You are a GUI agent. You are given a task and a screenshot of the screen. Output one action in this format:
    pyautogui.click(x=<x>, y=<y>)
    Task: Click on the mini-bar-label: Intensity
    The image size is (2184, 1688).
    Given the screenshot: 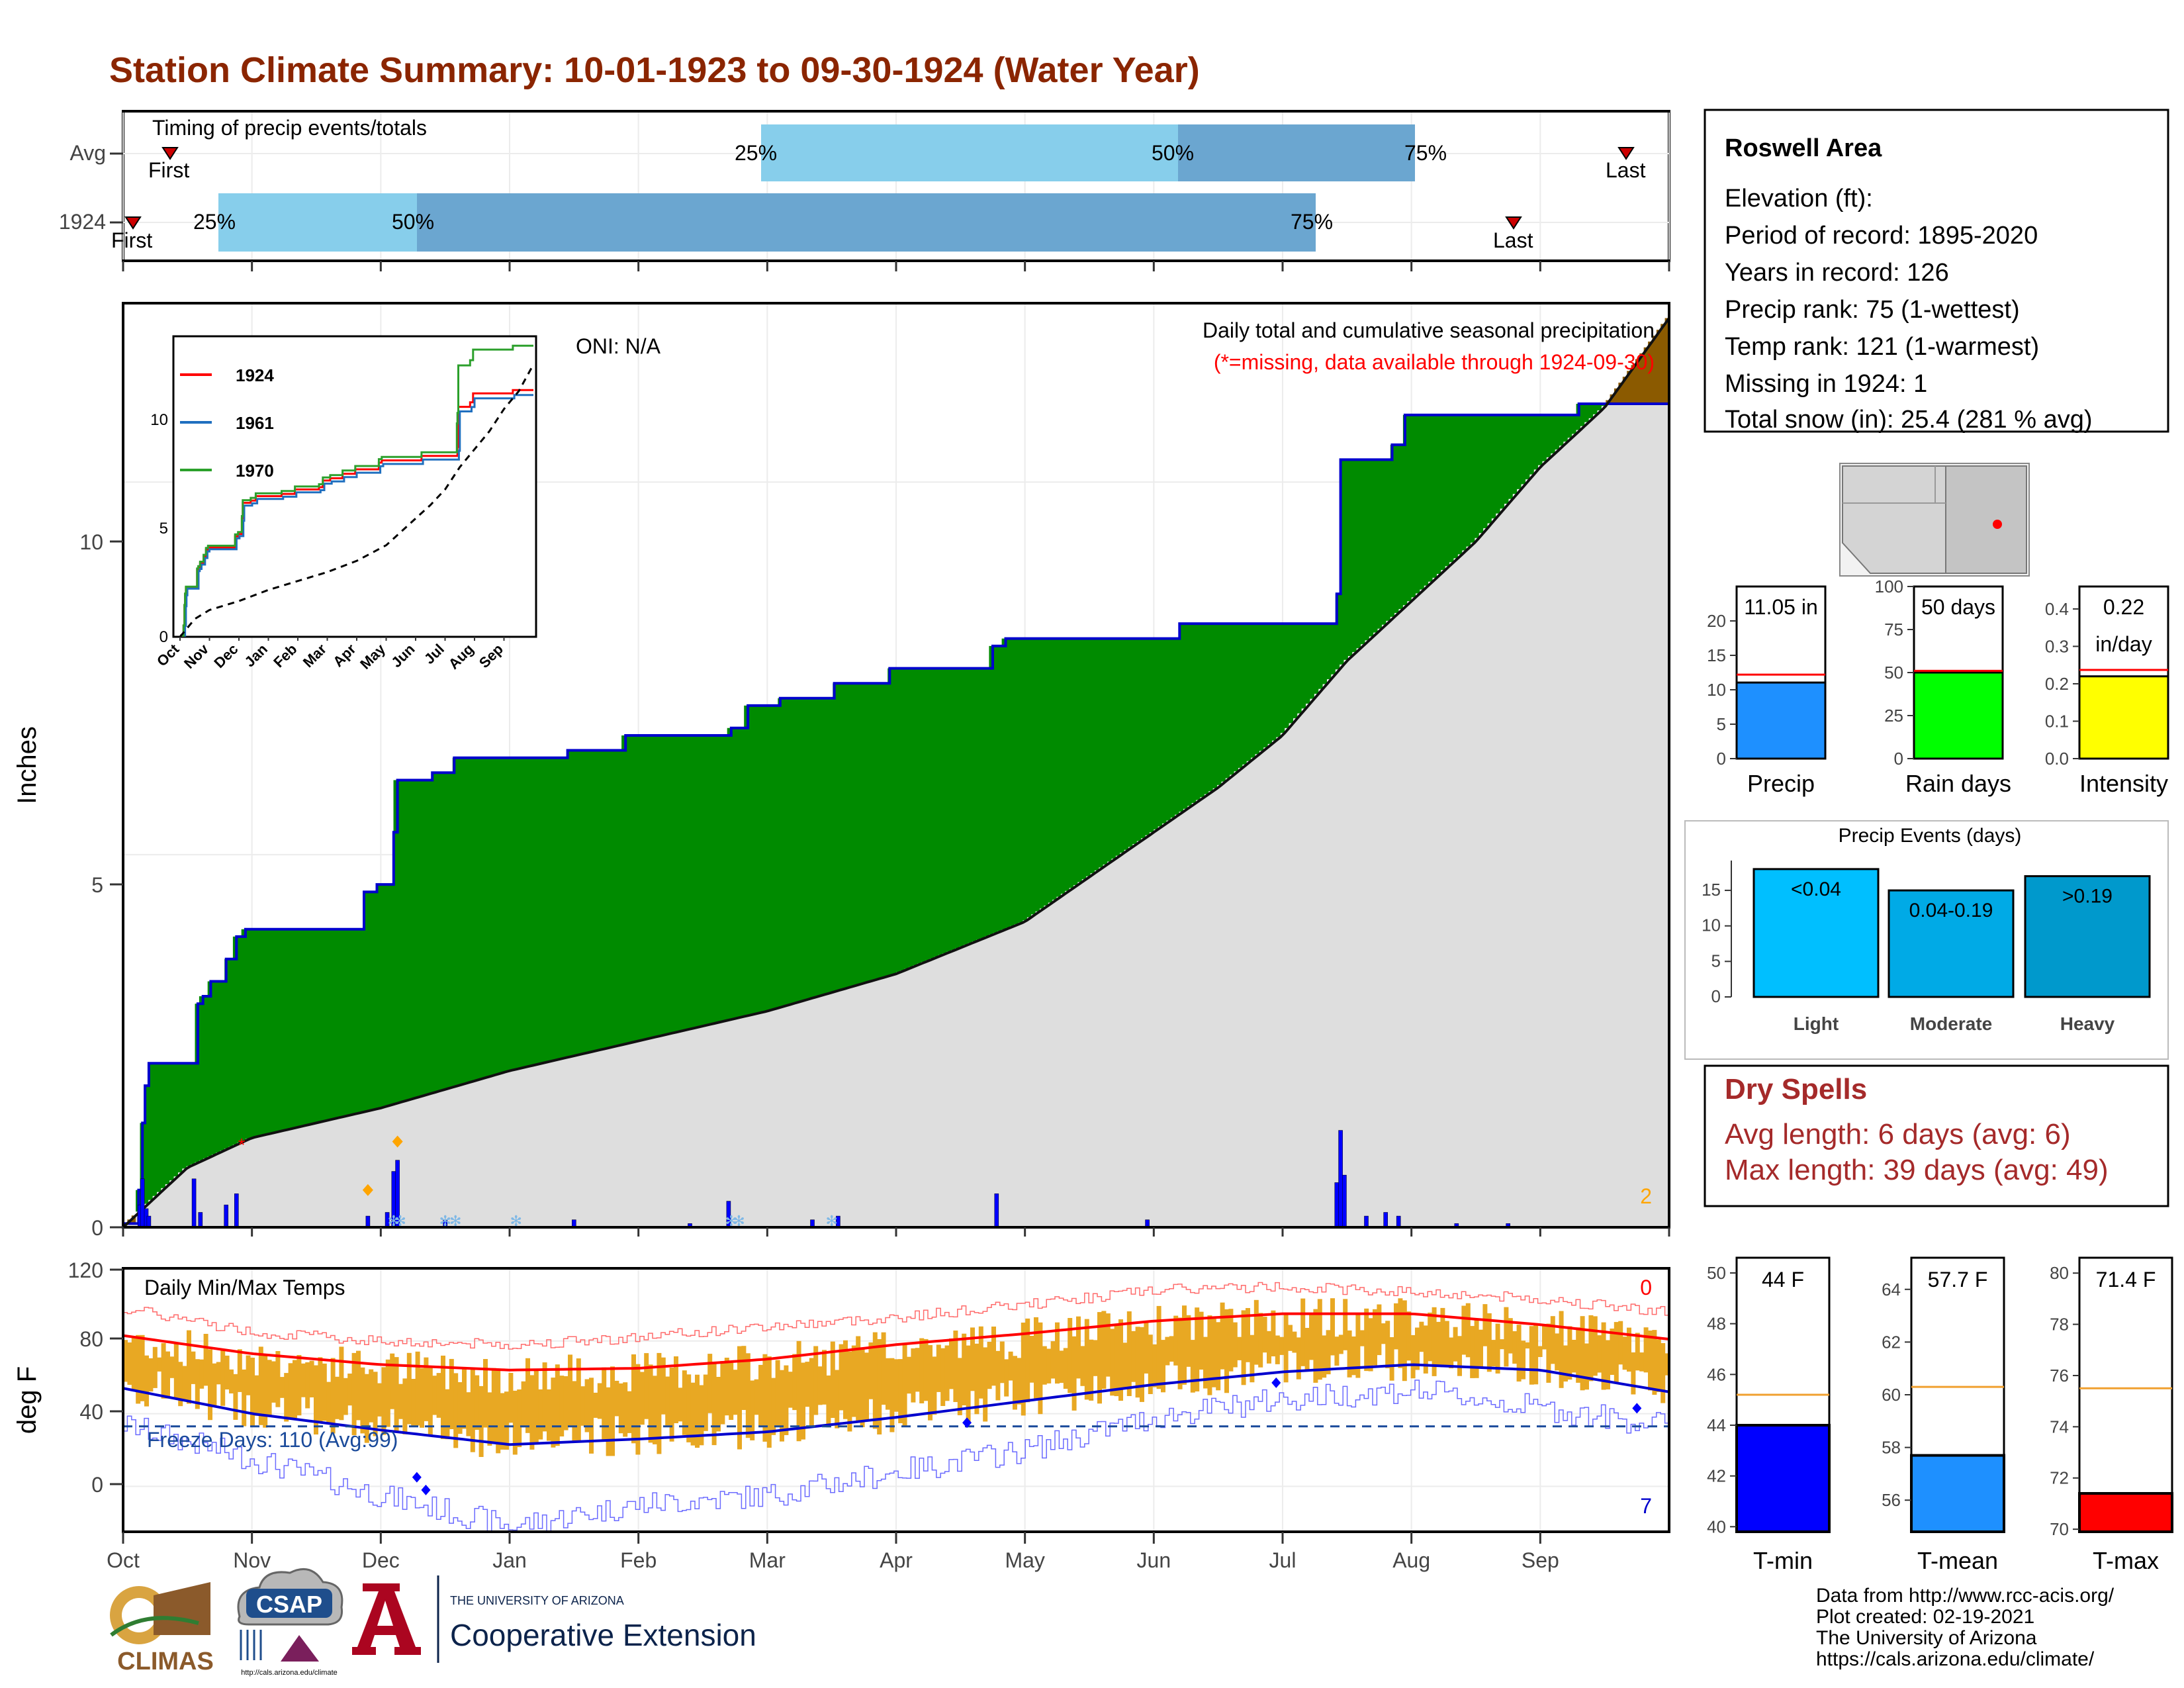 What is the action you would take?
    pyautogui.click(x=2123, y=783)
    